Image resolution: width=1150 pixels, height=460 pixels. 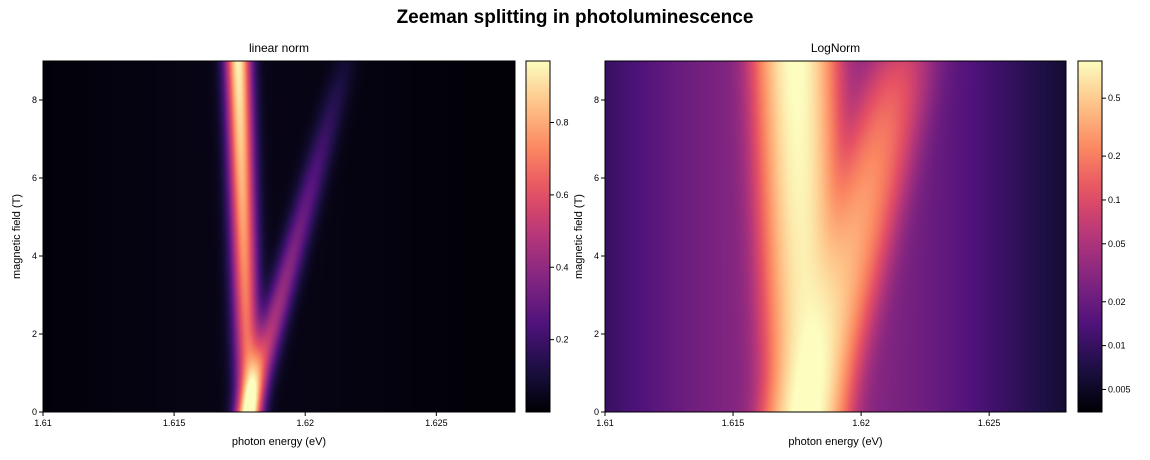 I want to click on colorbar-tick-label: 0.4, so click(x=562, y=267).